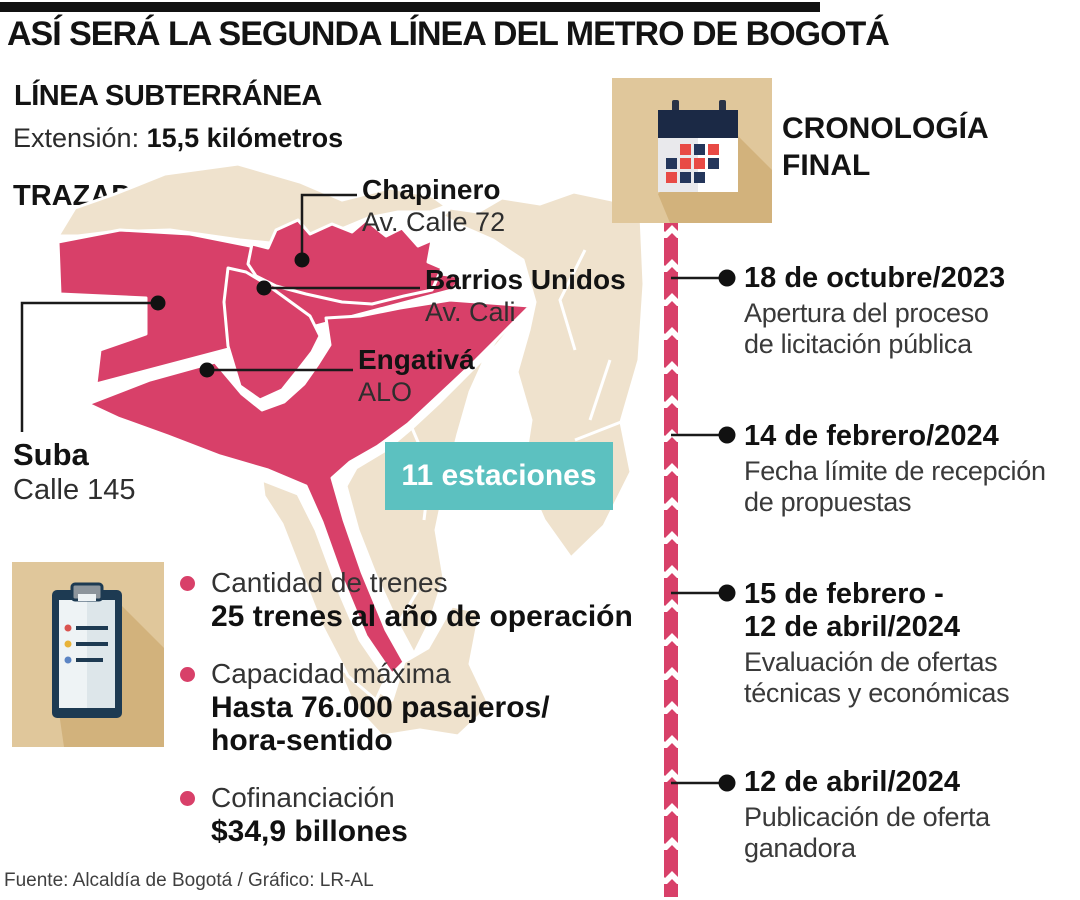 The height and width of the screenshot is (900, 1080). Describe the element at coordinates (499, 476) in the screenshot. I see `stations-badge: 11 estaciones` at that location.